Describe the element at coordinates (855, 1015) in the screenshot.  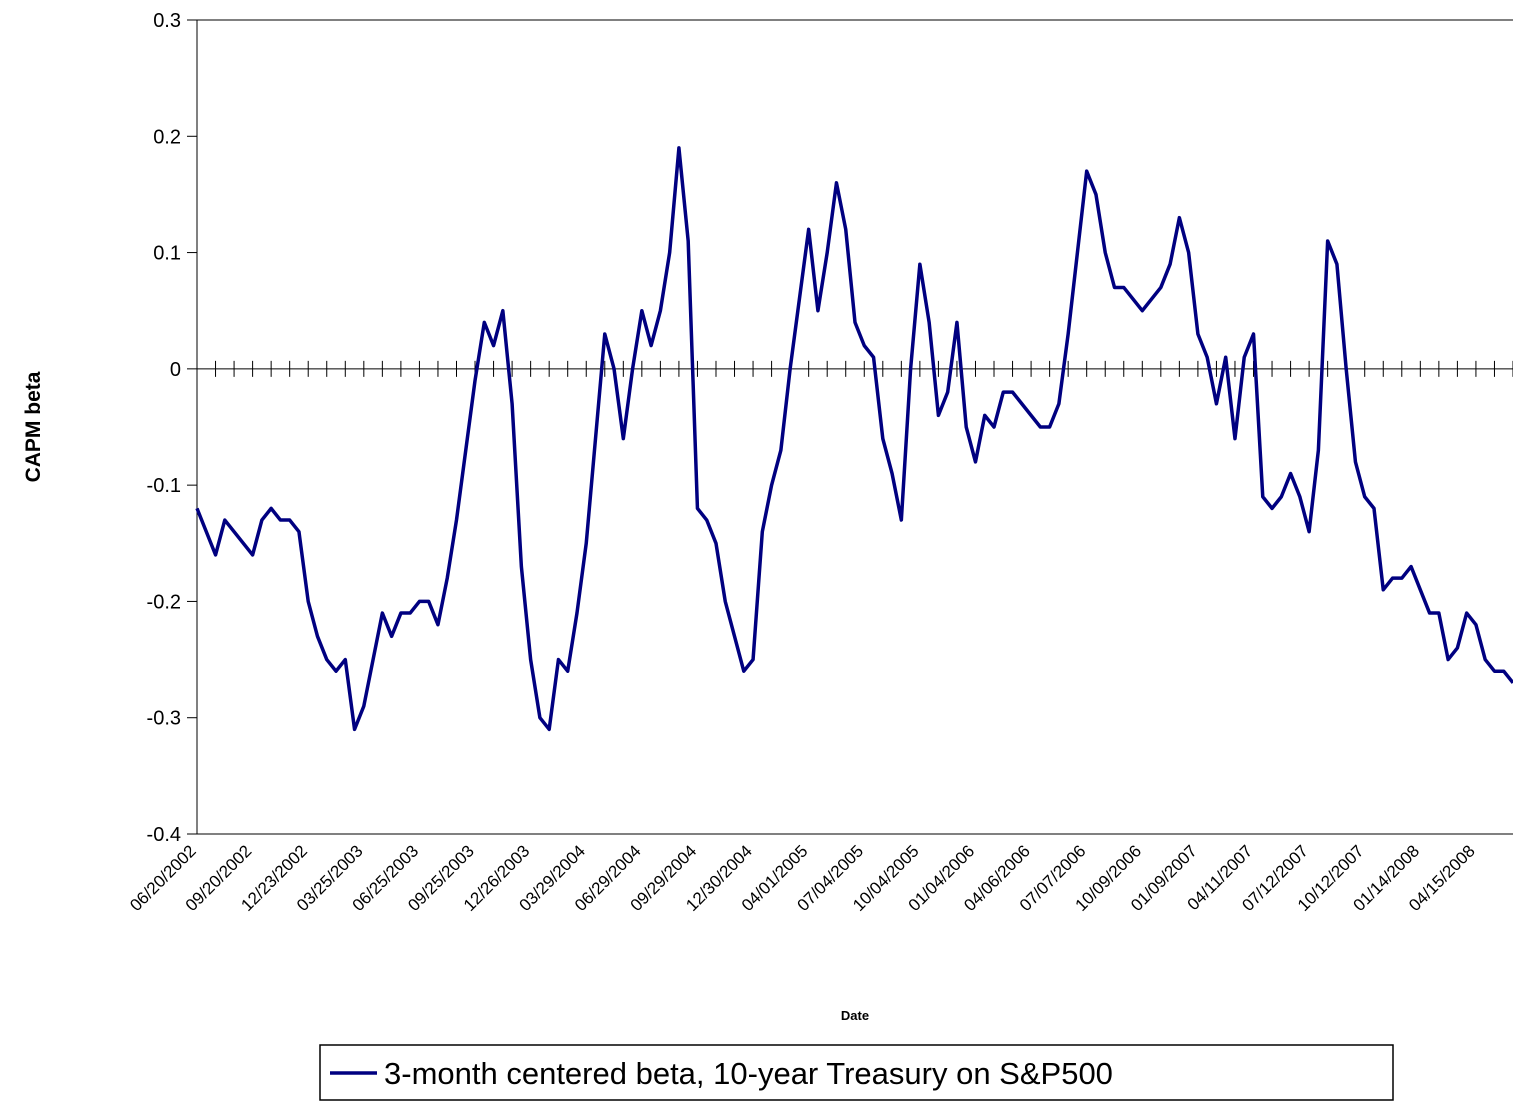
I see `x-axis-title: Date` at that location.